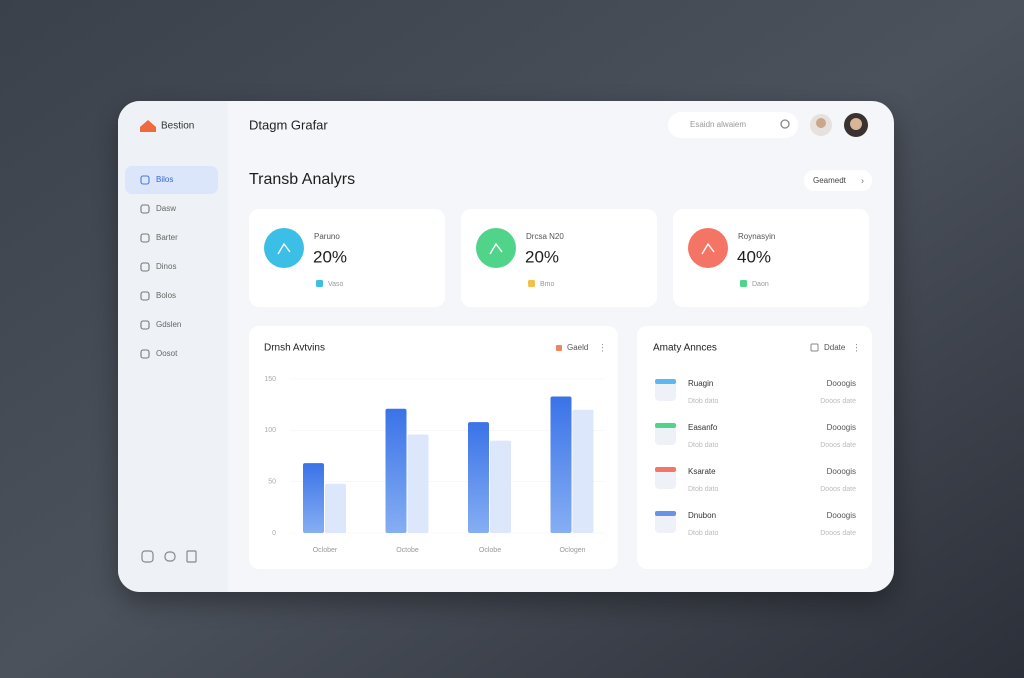 The image size is (1024, 678). What do you see at coordinates (302, 179) in the screenshot?
I see `page-title: Transb Analyrs` at bounding box center [302, 179].